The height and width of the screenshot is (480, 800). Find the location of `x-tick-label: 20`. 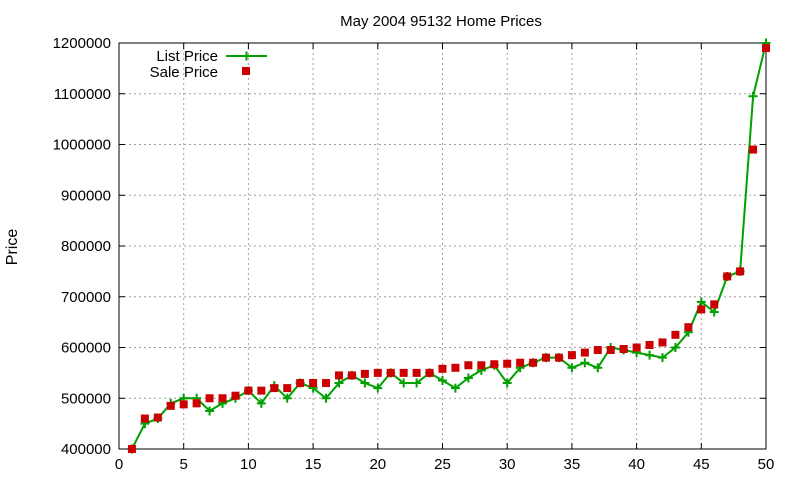

x-tick-label: 20 is located at coordinates (377, 464).